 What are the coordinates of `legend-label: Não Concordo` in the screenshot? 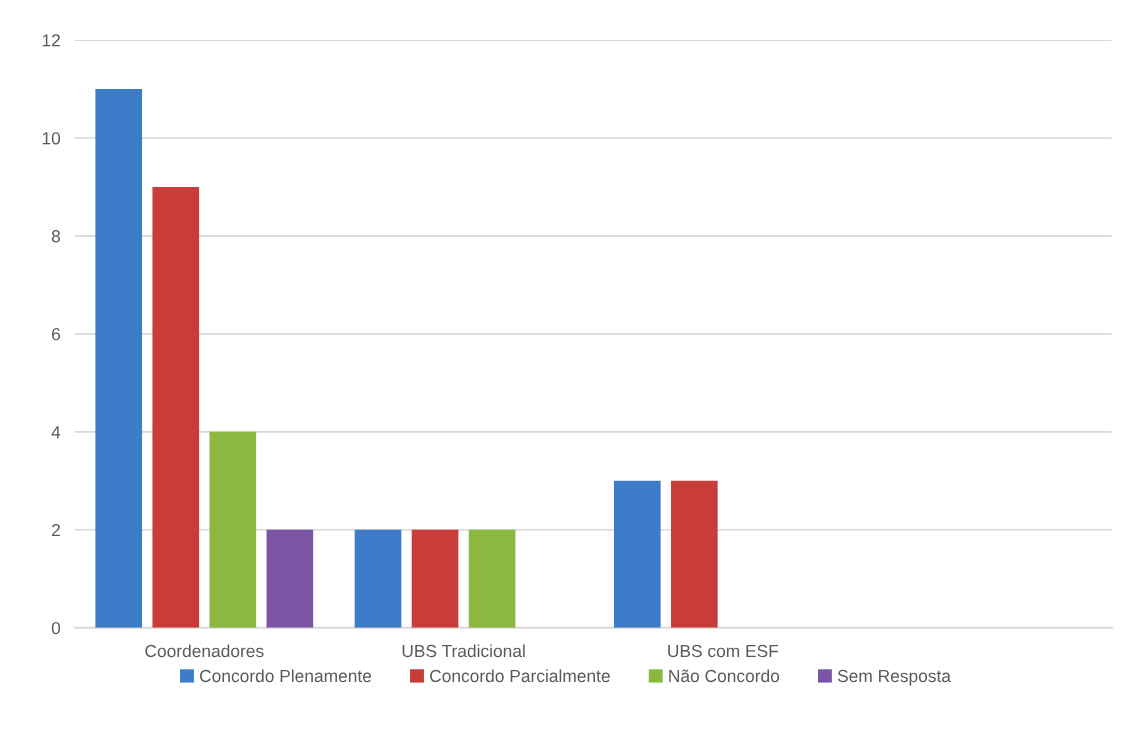 It's located at (724, 676).